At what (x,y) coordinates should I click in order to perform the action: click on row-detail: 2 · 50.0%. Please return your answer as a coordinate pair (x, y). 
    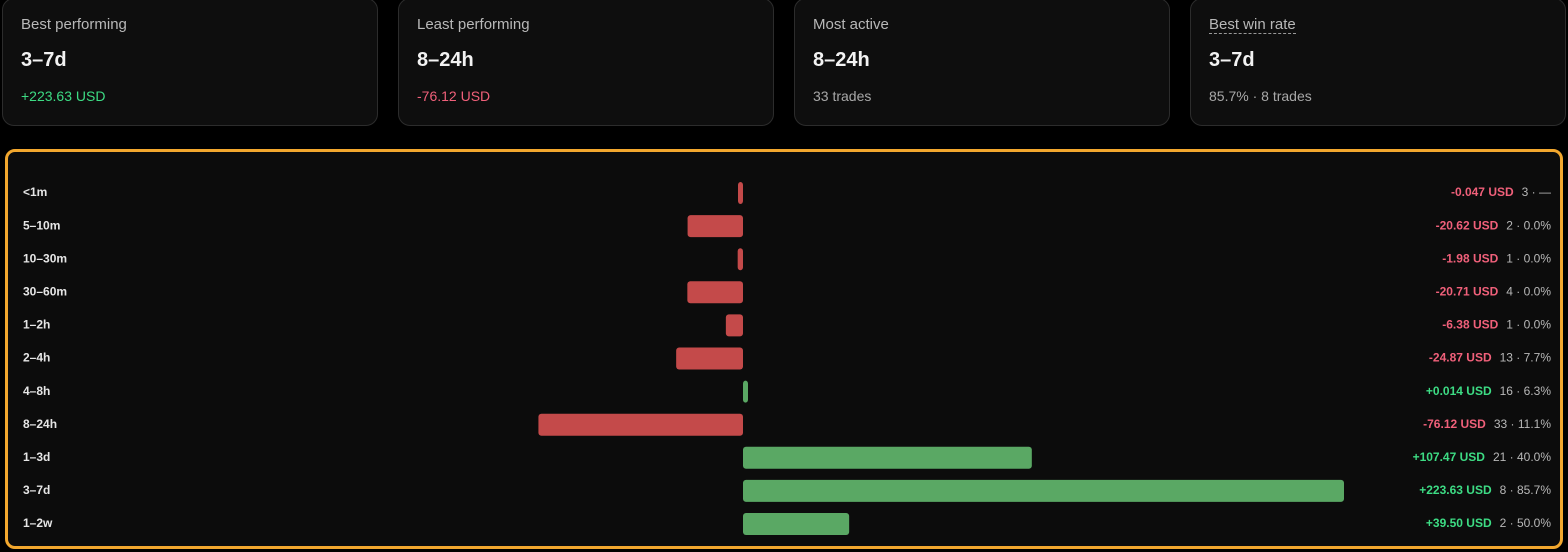
    Looking at the image, I should click on (1526, 523).